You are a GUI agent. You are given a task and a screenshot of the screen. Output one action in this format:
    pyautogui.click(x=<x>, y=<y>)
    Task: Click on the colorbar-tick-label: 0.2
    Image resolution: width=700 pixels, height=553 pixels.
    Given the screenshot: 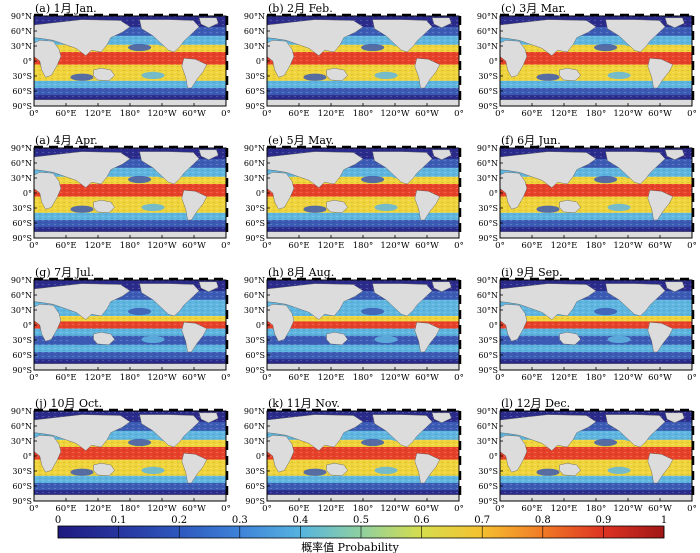 What is the action you would take?
    pyautogui.click(x=179, y=520)
    